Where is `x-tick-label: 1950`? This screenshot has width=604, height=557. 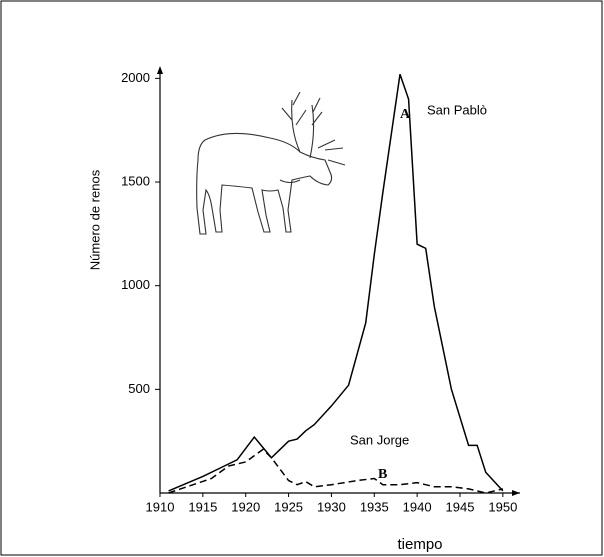 x-tick-label: 1950 is located at coordinates (502, 506).